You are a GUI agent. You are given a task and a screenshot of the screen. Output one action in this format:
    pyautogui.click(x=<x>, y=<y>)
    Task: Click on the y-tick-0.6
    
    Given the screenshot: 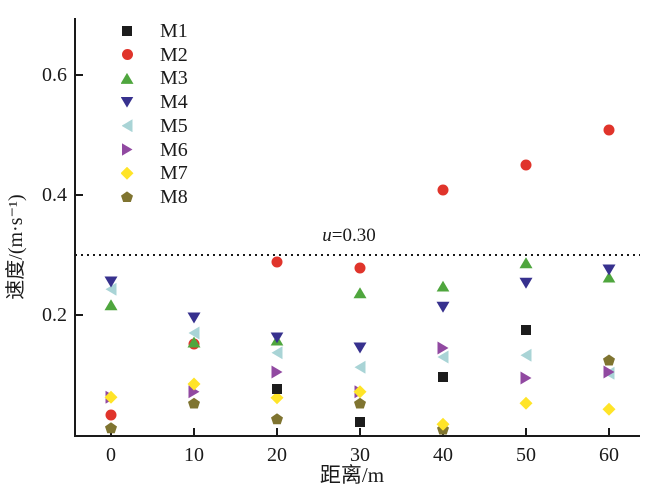 What is the action you would take?
    pyautogui.click(x=79, y=75)
    